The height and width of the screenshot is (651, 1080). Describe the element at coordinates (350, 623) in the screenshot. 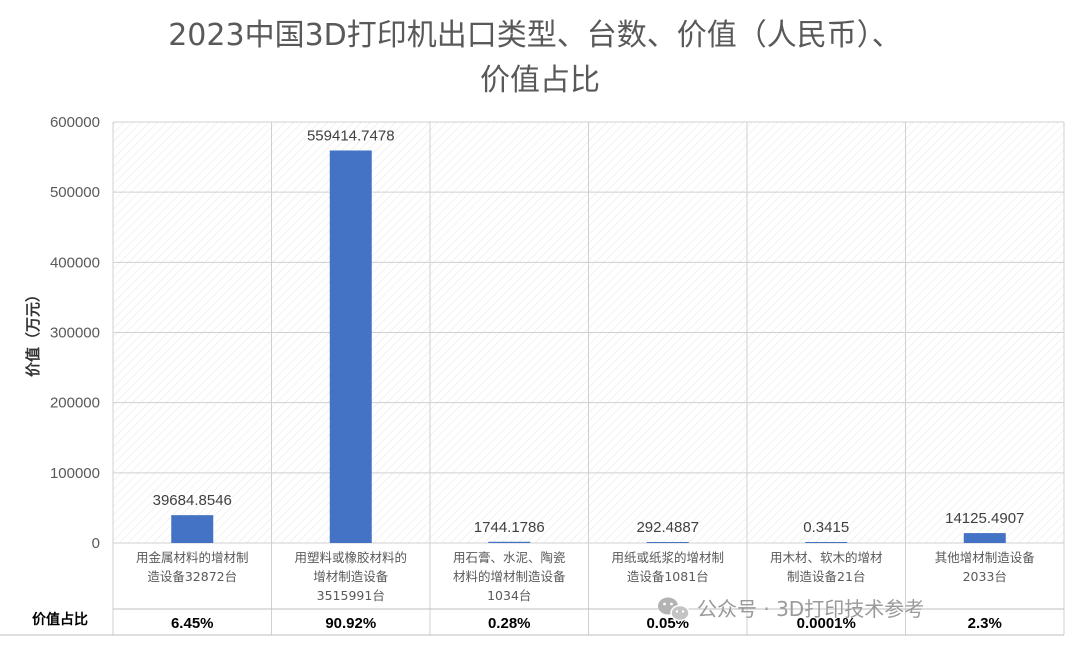

I see `value-share: 90.92%` at that location.